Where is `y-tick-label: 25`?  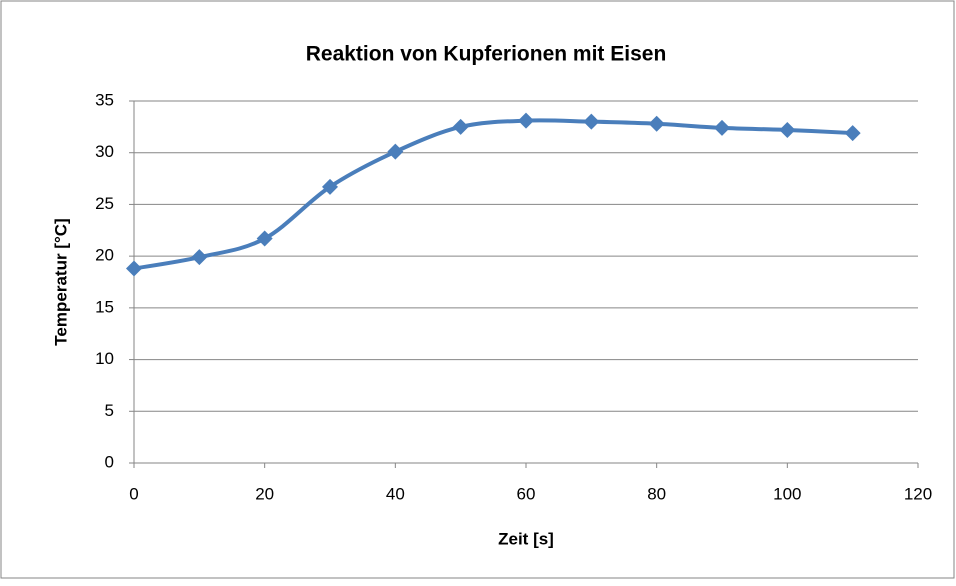 y-tick-label: 25 is located at coordinates (104, 203).